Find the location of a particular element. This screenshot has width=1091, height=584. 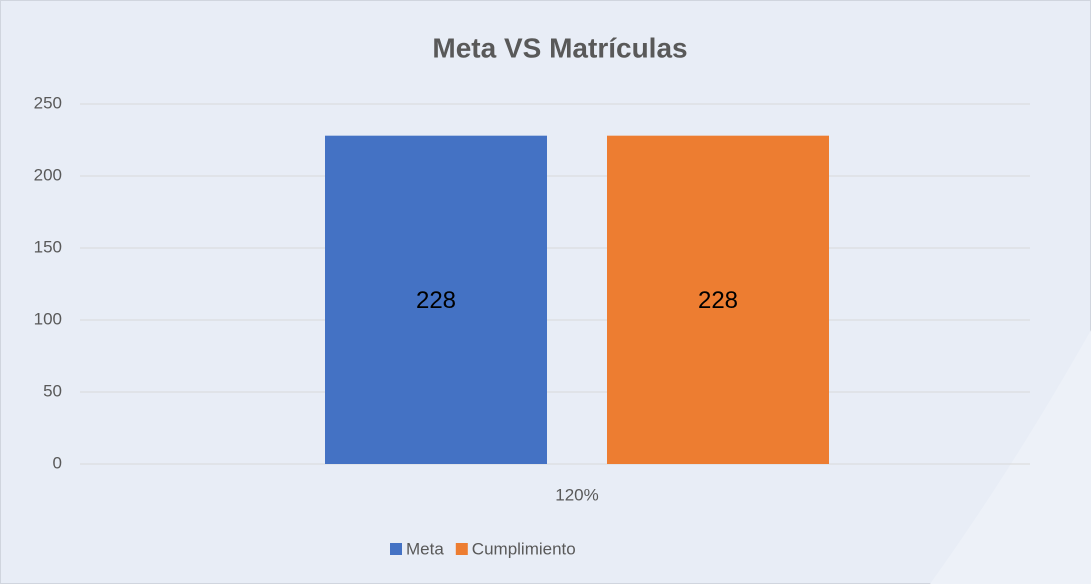

legend-label: Meta is located at coordinates (425, 548).